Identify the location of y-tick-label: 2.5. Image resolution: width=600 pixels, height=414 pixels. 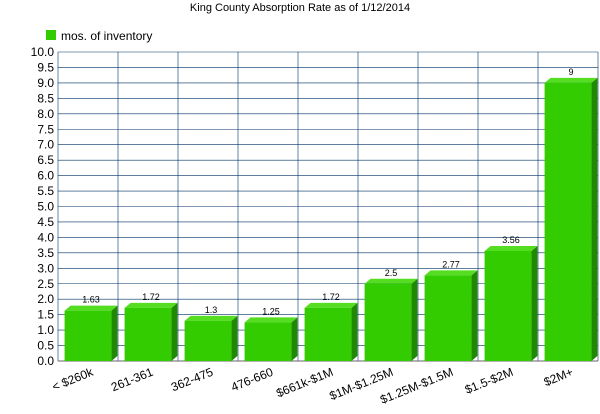
(45, 284).